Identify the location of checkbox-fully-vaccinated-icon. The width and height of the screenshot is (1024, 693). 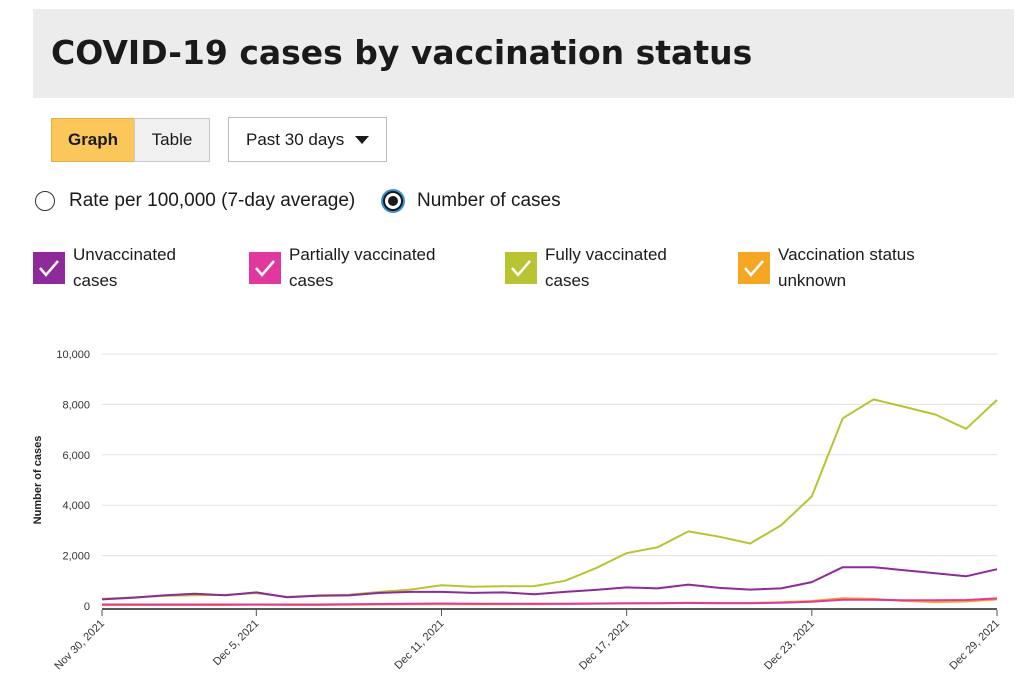
(521, 268).